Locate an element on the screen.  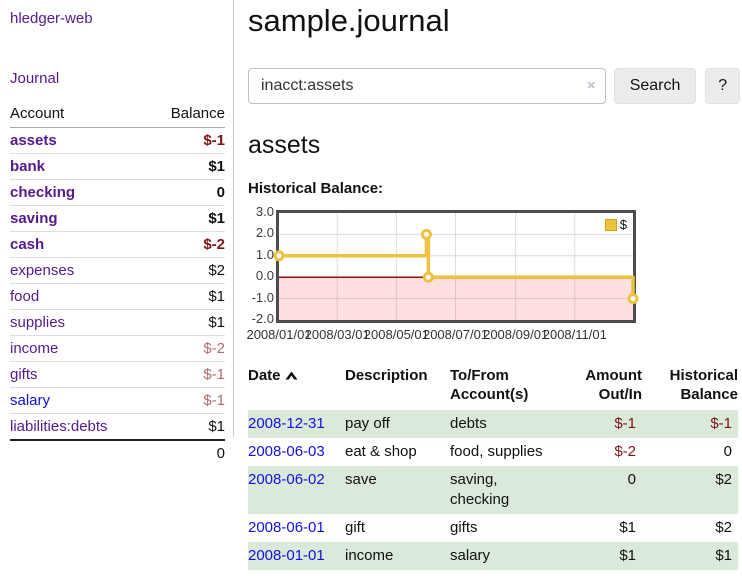
account-link-saving: saving is located at coordinates (34, 218).